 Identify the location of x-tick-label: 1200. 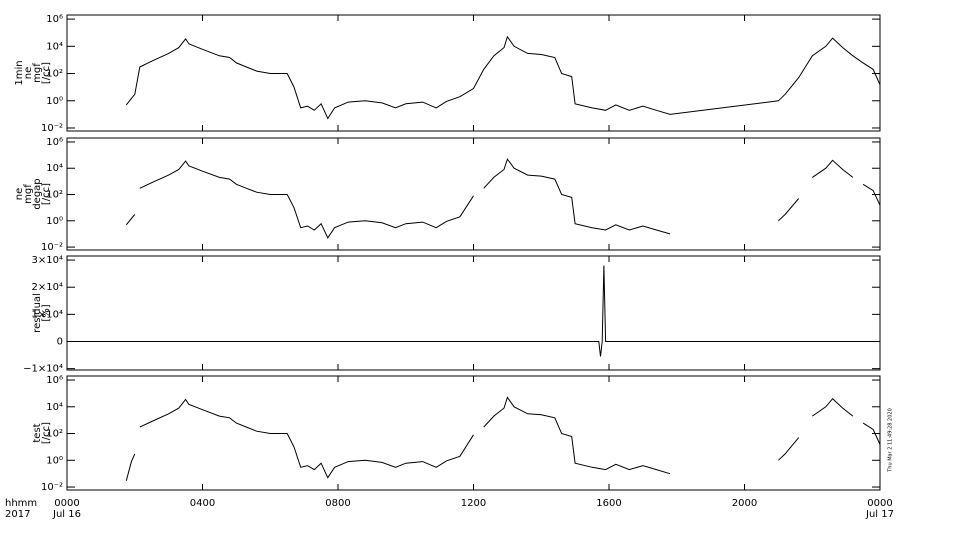
(473, 503).